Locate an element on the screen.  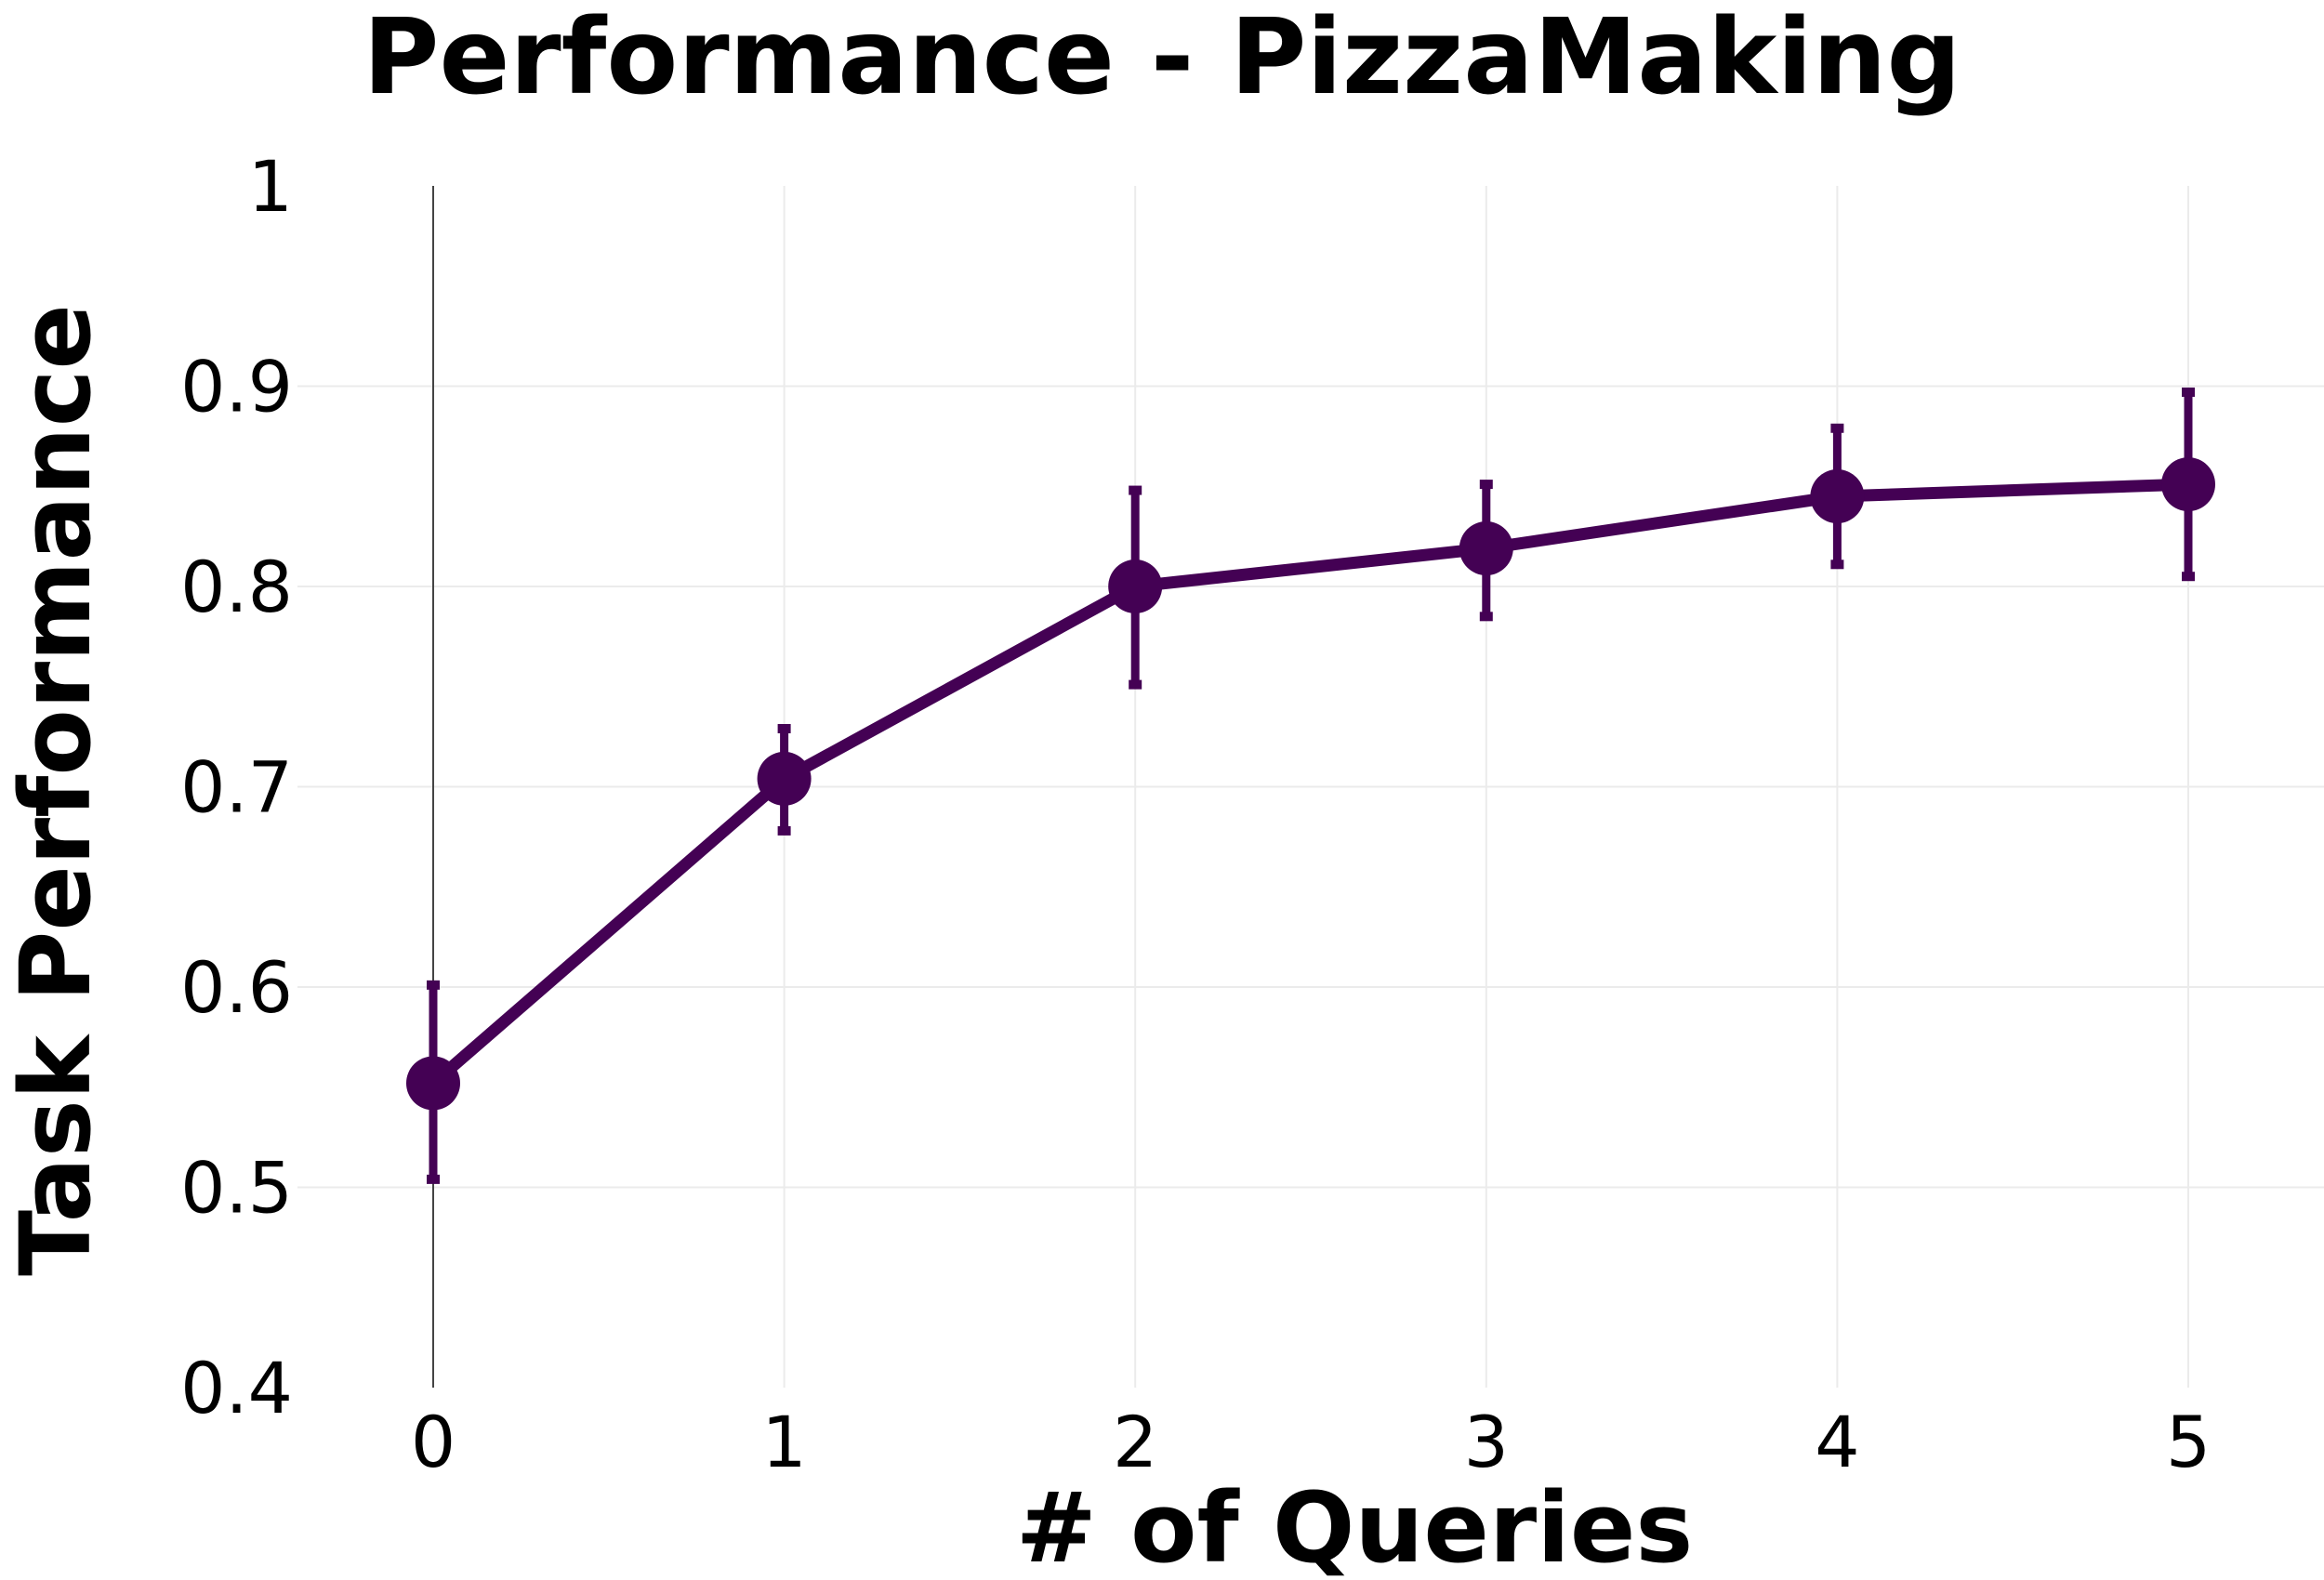
x-axis-title: # of Queries is located at coordinates (1355, 1525).